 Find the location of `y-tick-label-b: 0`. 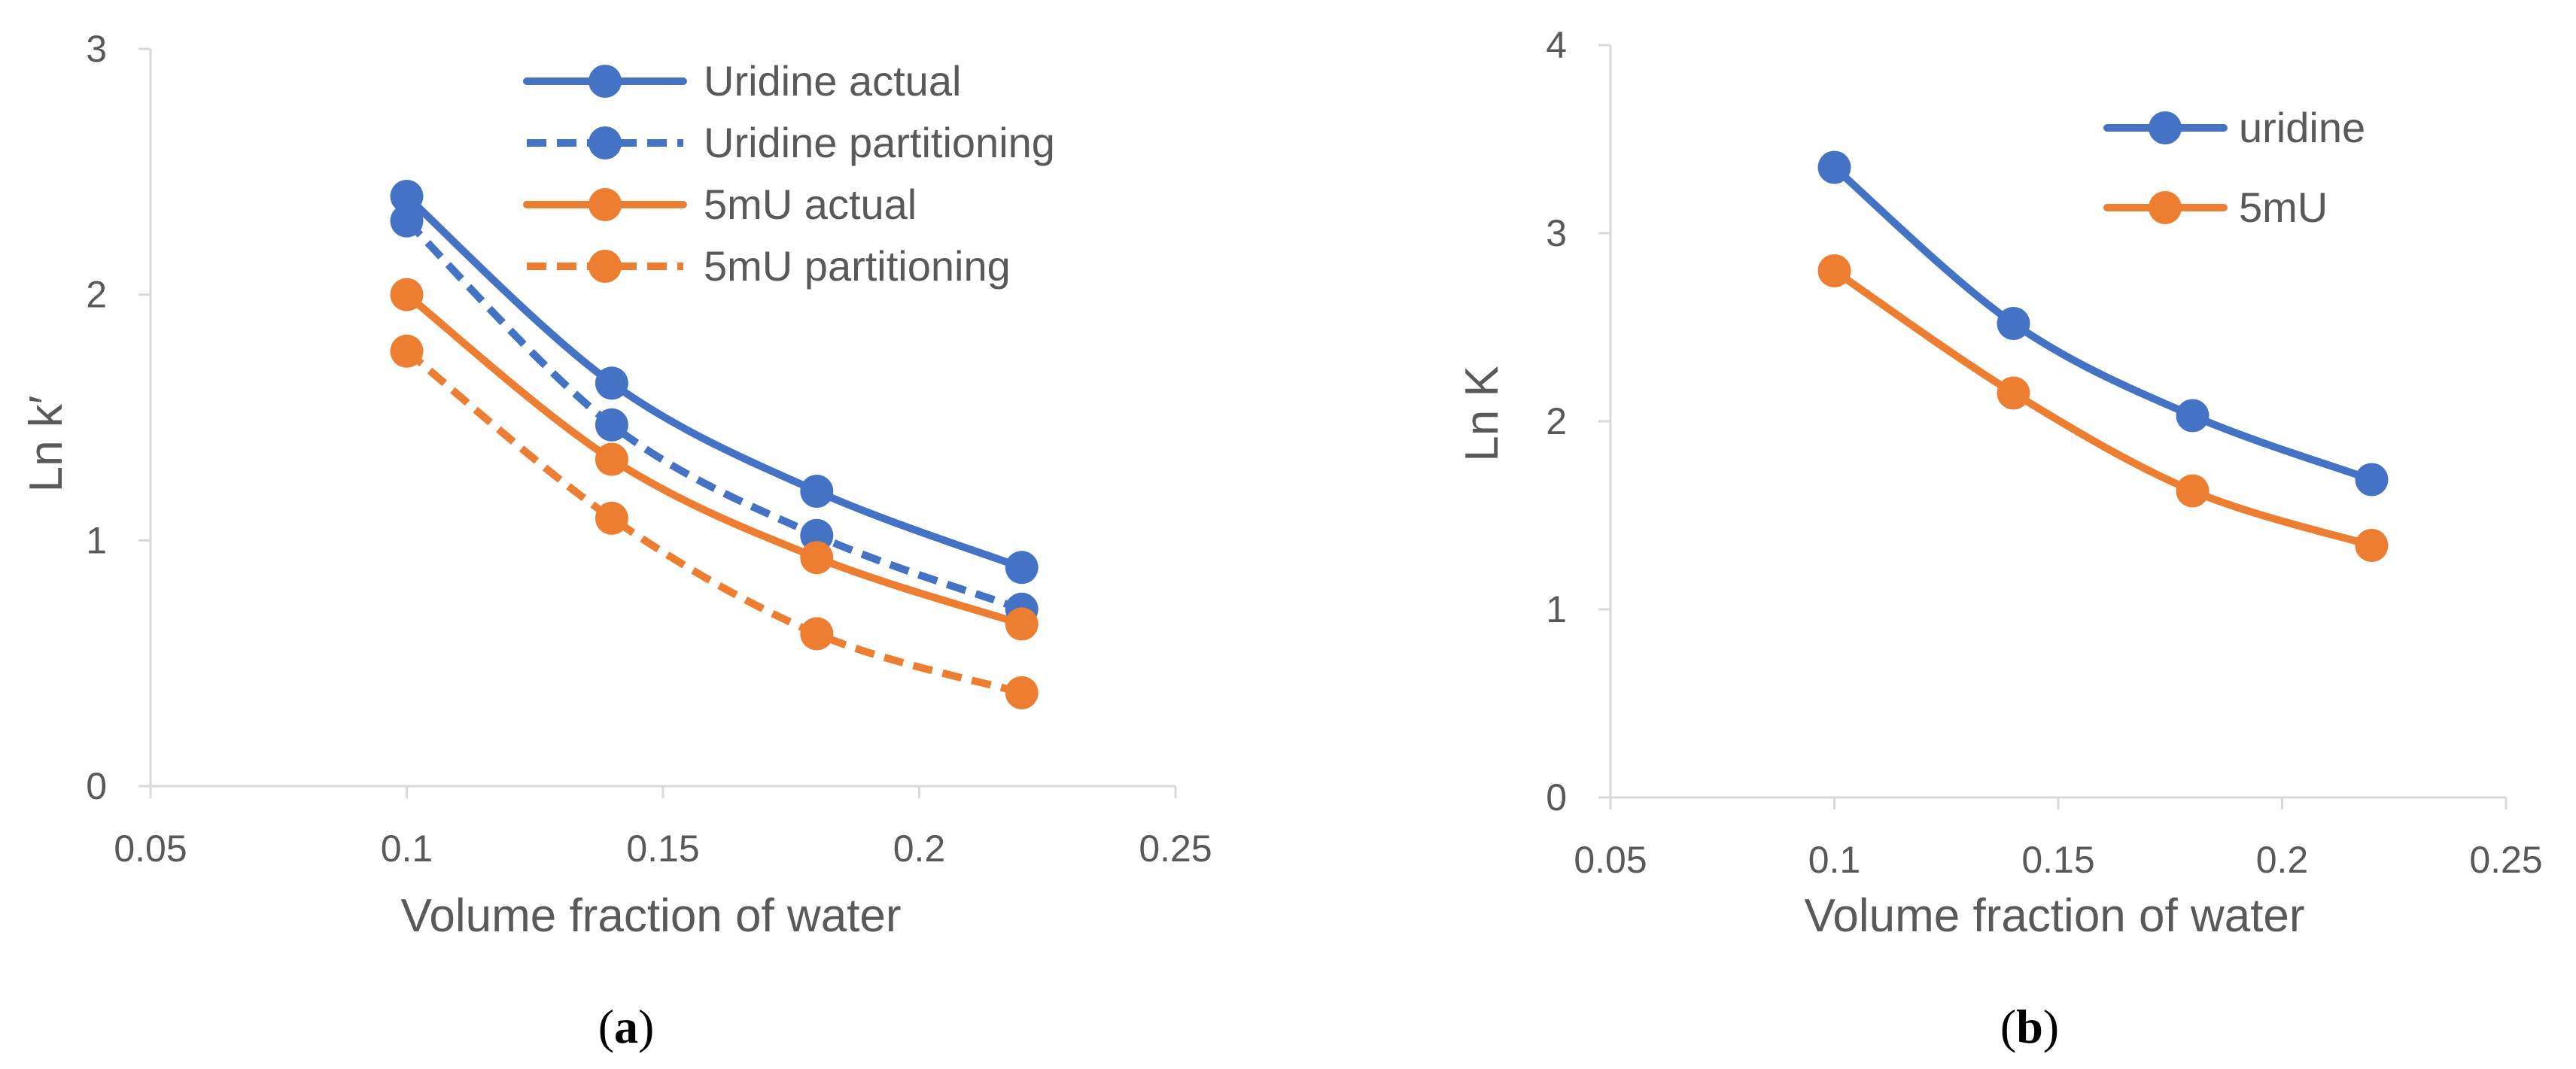

y-tick-label-b: 0 is located at coordinates (1557, 797).